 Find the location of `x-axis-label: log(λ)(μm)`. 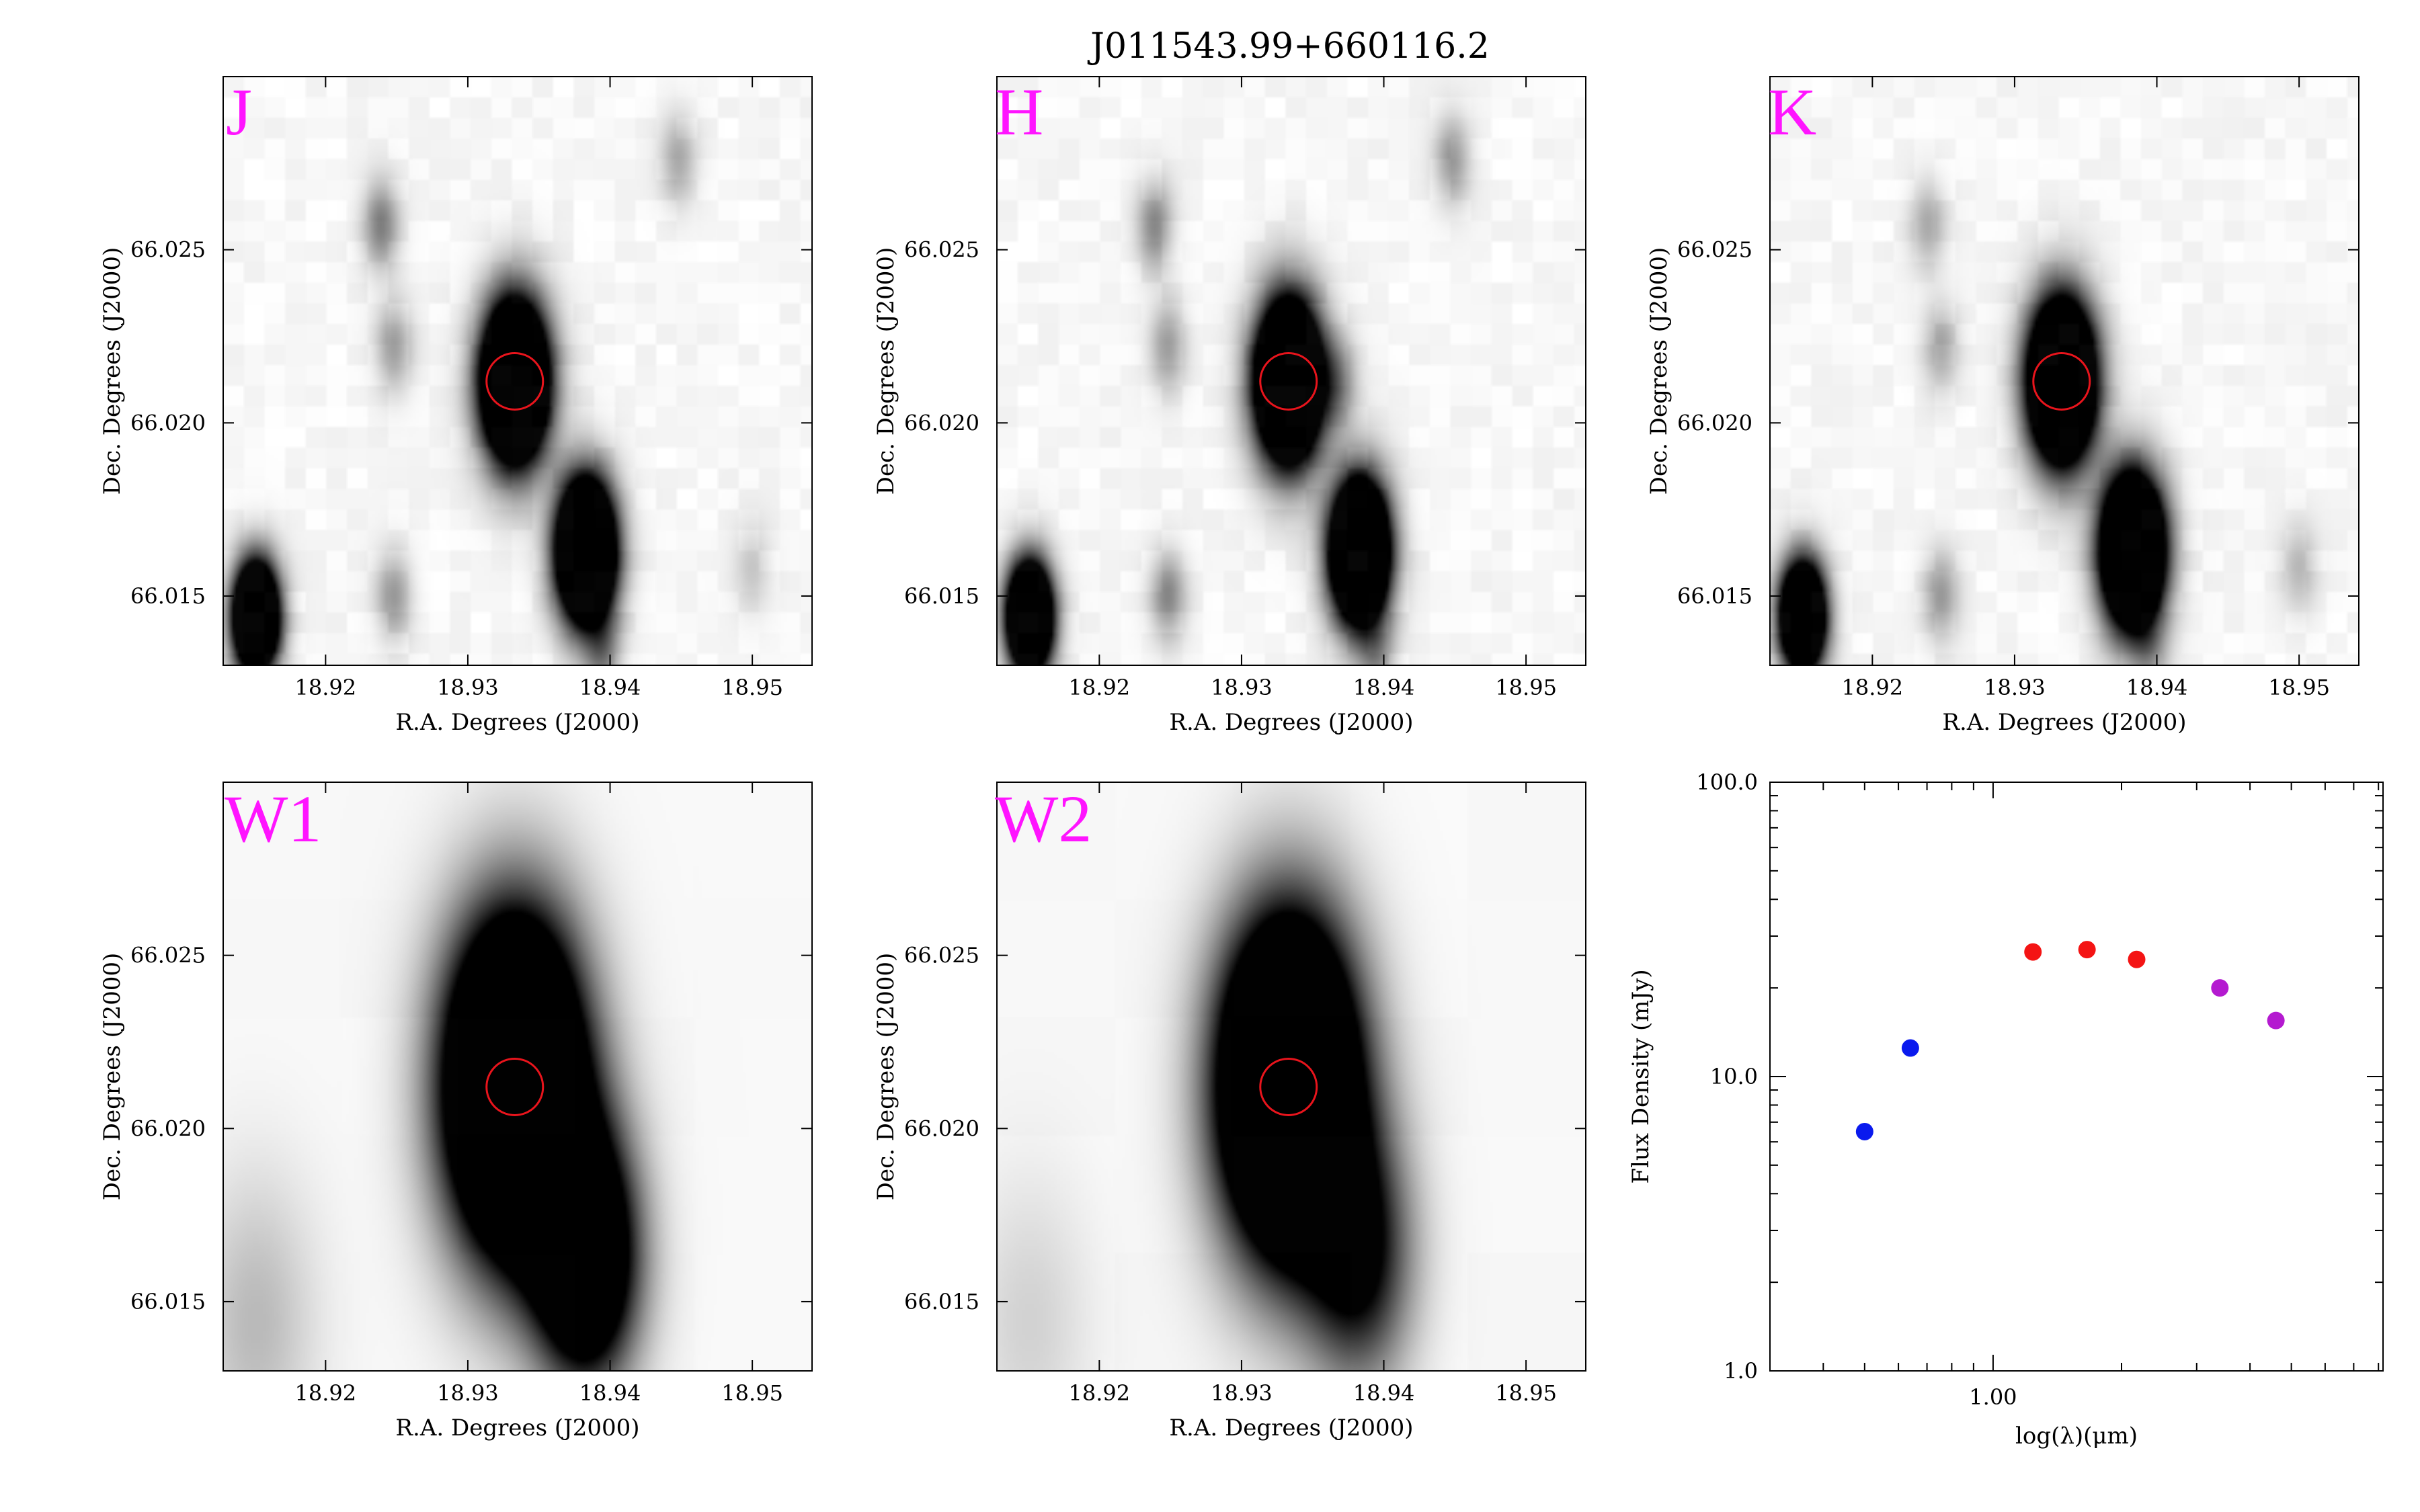

x-axis-label: log(λ)(μm) is located at coordinates (2076, 1437).